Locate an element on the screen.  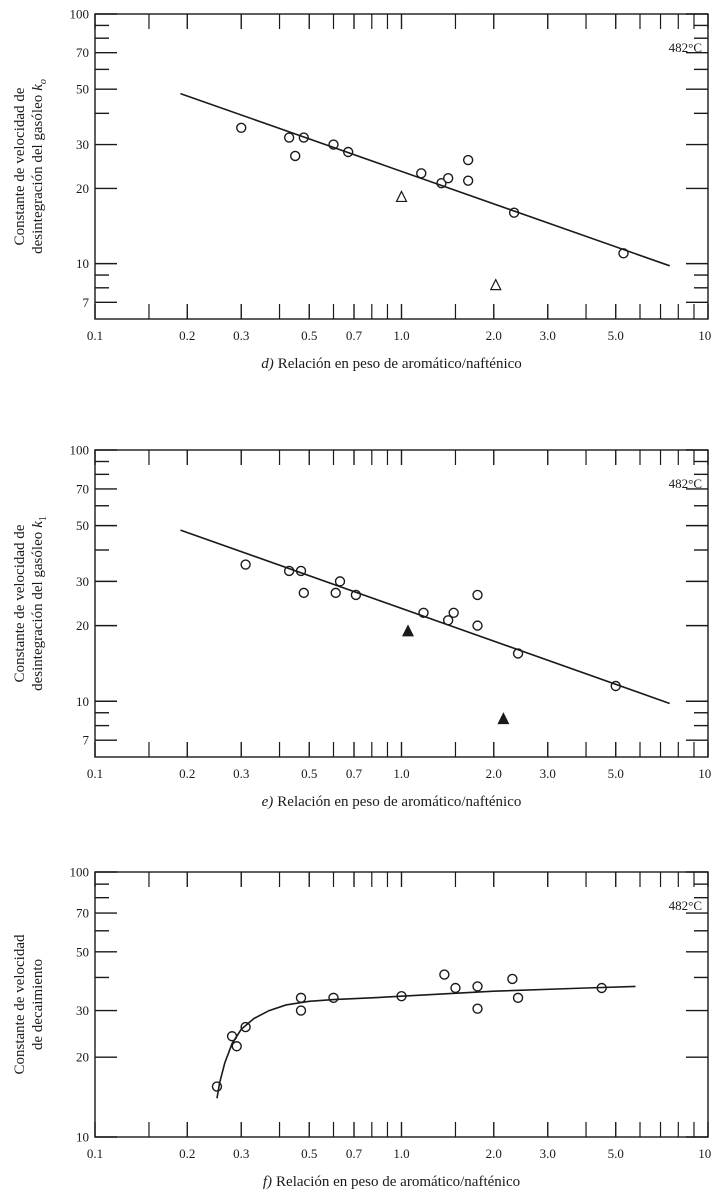
rate-constant-subscript: o is located at coordinates (43, 81).